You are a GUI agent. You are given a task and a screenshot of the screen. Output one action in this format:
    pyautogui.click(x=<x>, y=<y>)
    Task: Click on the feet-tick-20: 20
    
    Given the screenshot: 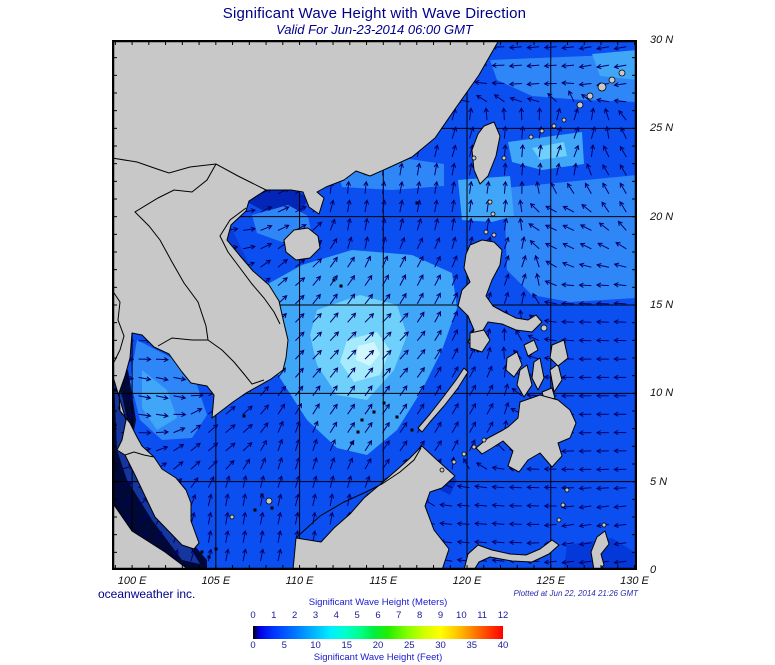 What is the action you would take?
    pyautogui.click(x=378, y=645)
    